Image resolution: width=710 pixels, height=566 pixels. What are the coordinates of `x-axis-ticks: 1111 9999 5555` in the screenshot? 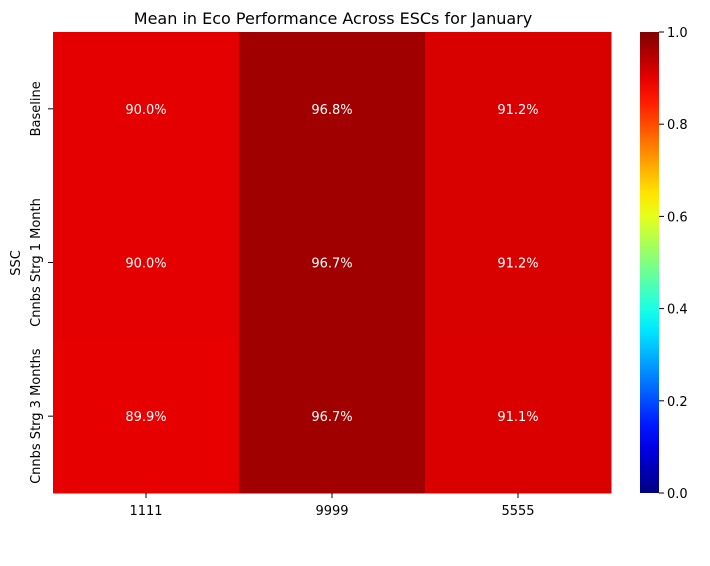 It's located at (332, 506).